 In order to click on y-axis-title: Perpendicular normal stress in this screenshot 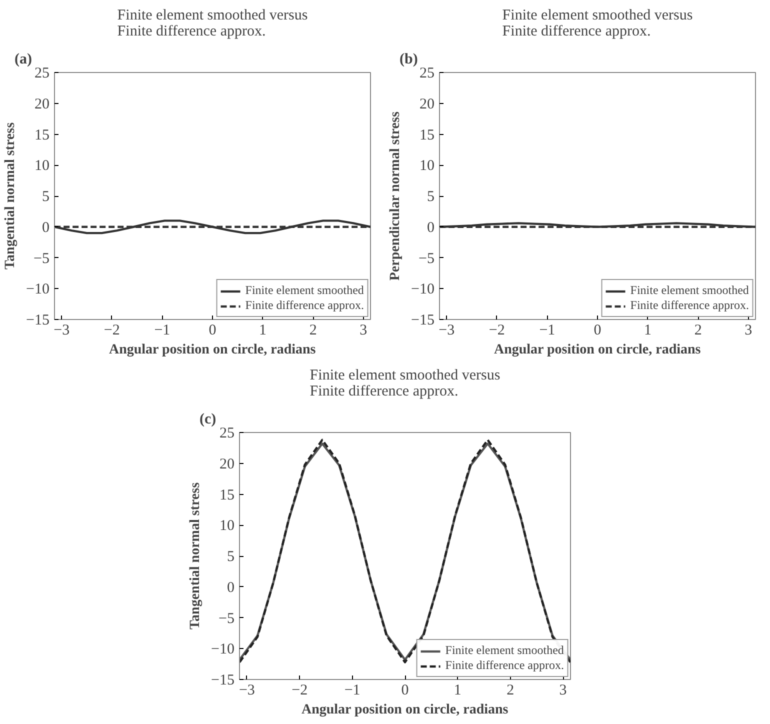, I will do `click(396, 196)`.